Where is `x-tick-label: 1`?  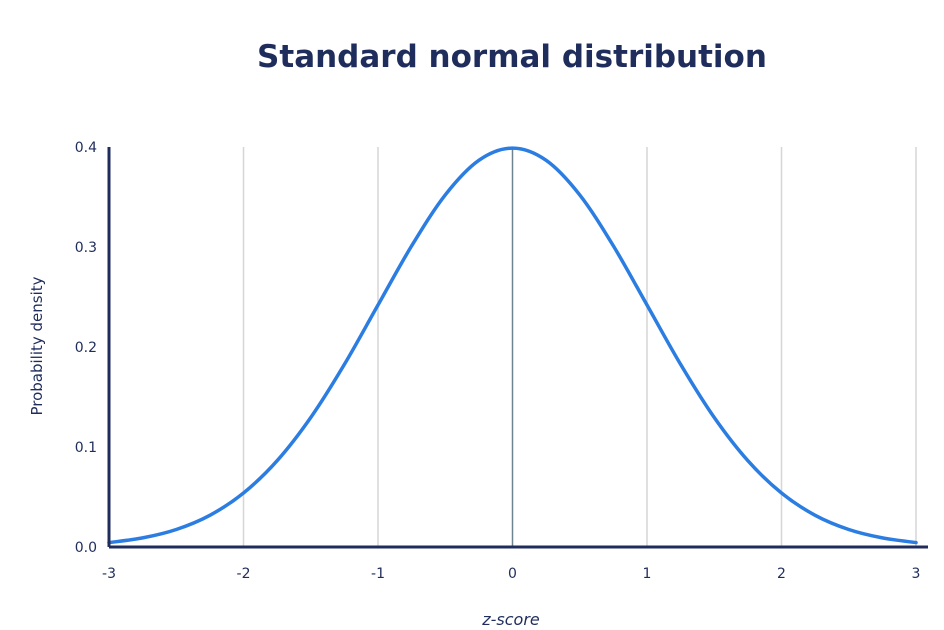 x-tick-label: 1 is located at coordinates (647, 574).